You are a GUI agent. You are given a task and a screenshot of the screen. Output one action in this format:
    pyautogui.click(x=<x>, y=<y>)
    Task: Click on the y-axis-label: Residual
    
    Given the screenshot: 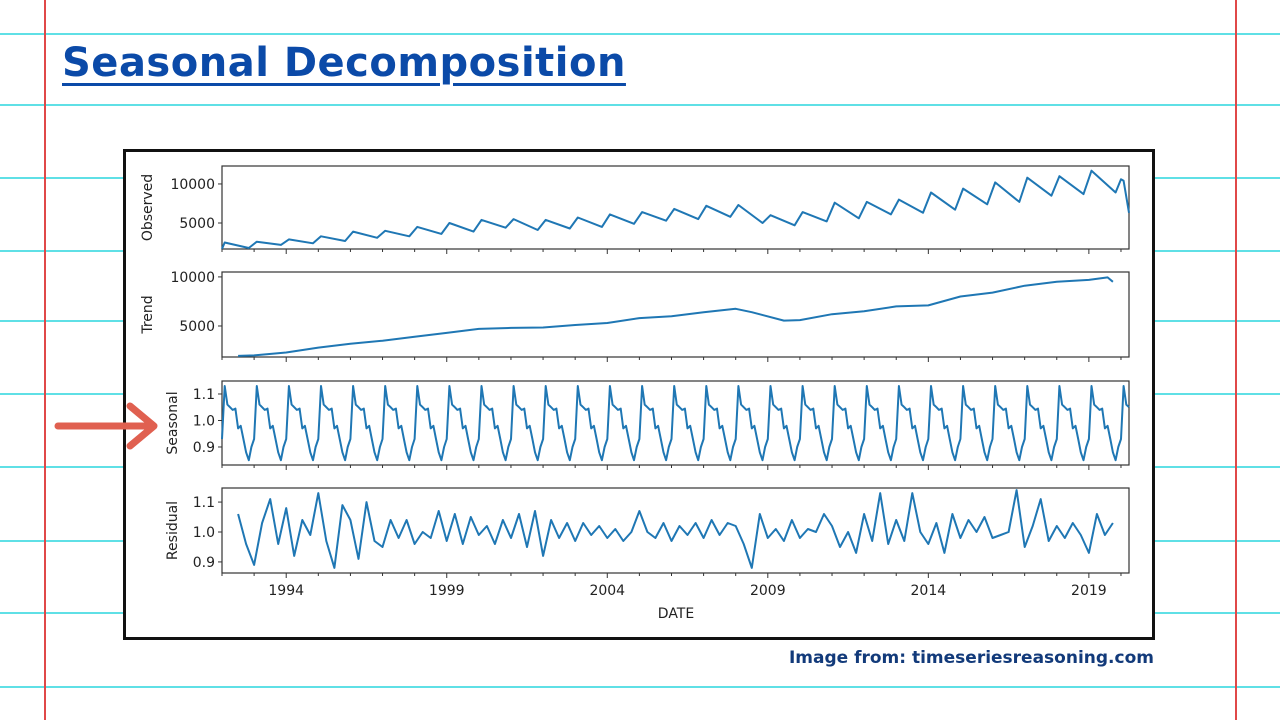 What is the action you would take?
    pyautogui.click(x=173, y=530)
    